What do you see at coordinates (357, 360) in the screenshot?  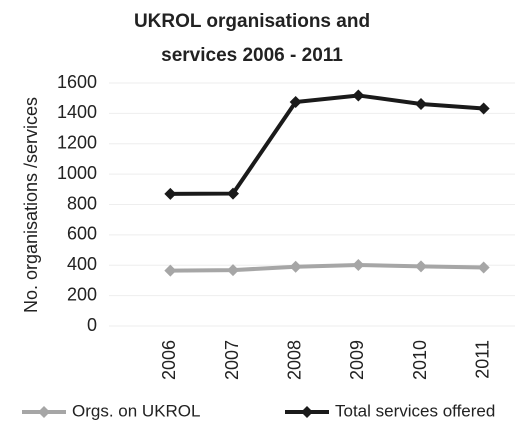 I see `x-tick-label: 2009` at bounding box center [357, 360].